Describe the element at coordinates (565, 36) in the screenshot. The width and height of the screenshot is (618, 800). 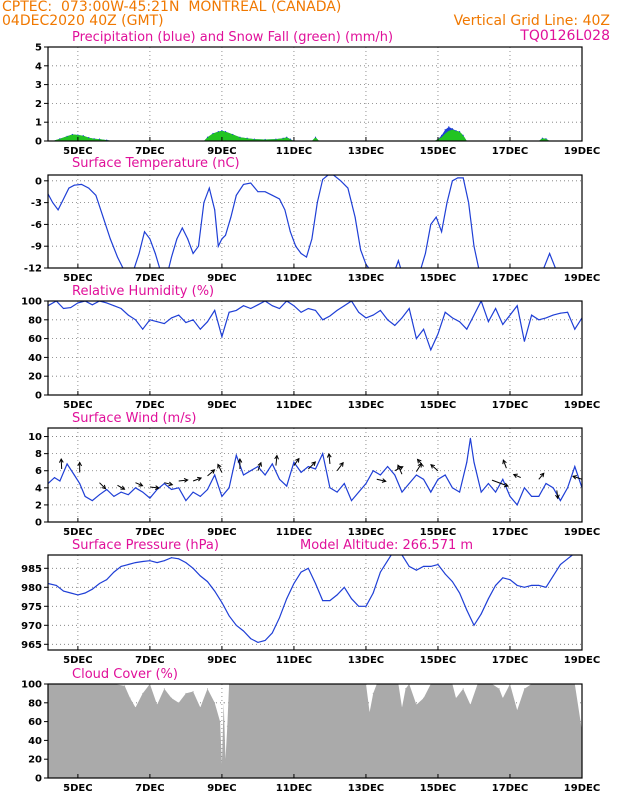
I see `code-label: TQ0126L028` at that location.